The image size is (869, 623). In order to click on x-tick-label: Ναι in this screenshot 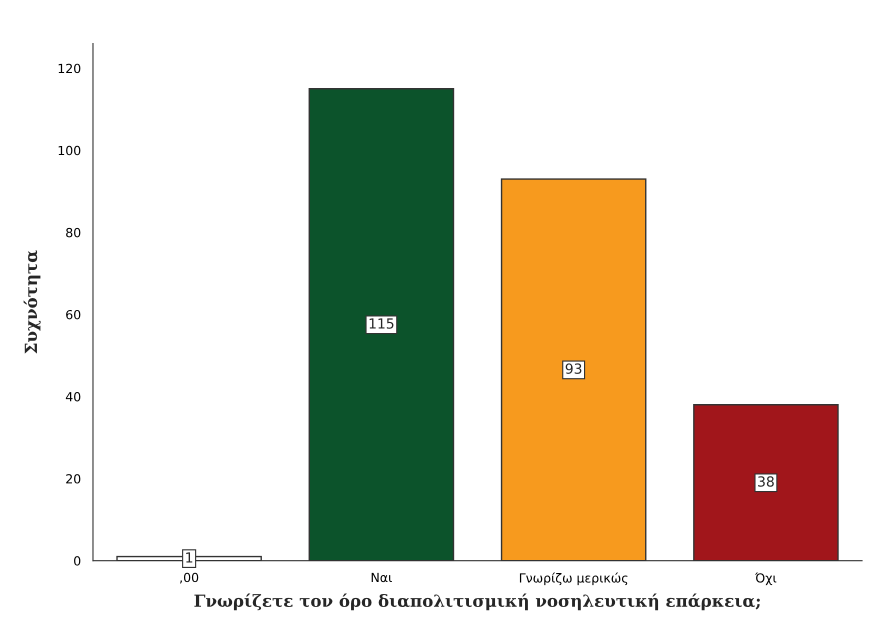, I will do `click(382, 577)`.